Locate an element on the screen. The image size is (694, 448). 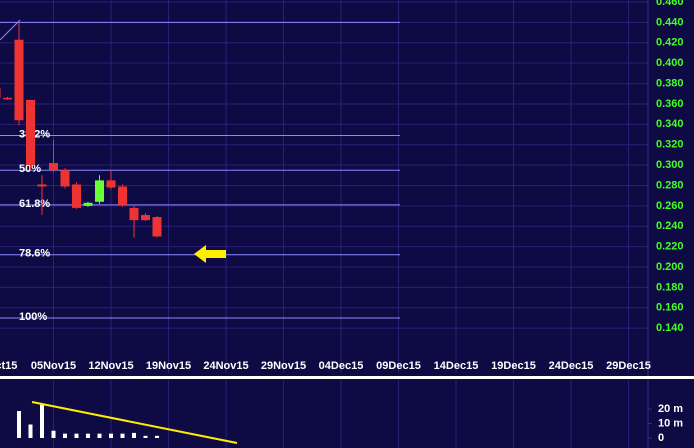
x-tick-label: 29Oct15 is located at coordinates (8, 366).